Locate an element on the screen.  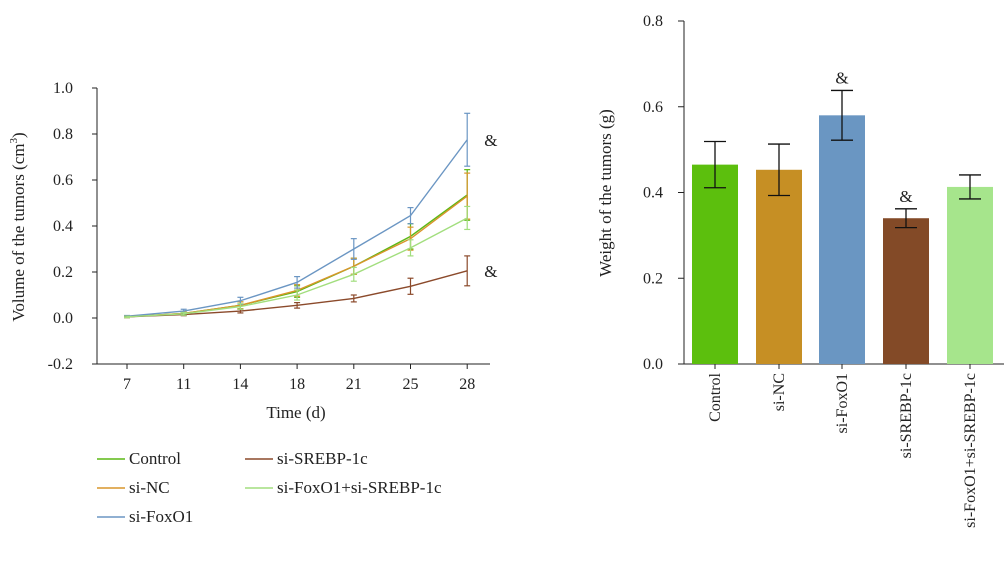
bar-chart-x-tick-label: Control is located at coordinates (715, 396).